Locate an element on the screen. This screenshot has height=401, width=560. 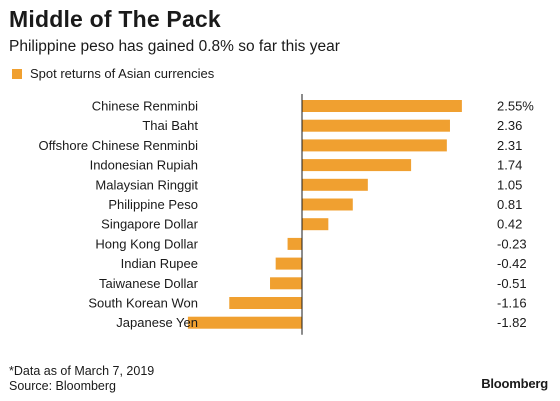
value-label: 0.42 is located at coordinates (509, 224).